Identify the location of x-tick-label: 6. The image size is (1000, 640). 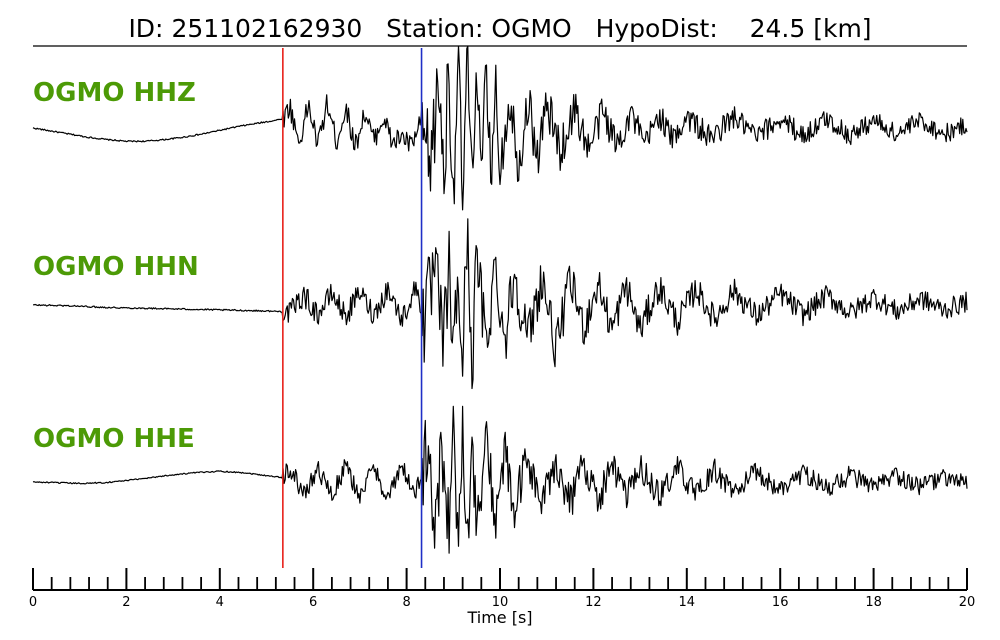
(313, 602).